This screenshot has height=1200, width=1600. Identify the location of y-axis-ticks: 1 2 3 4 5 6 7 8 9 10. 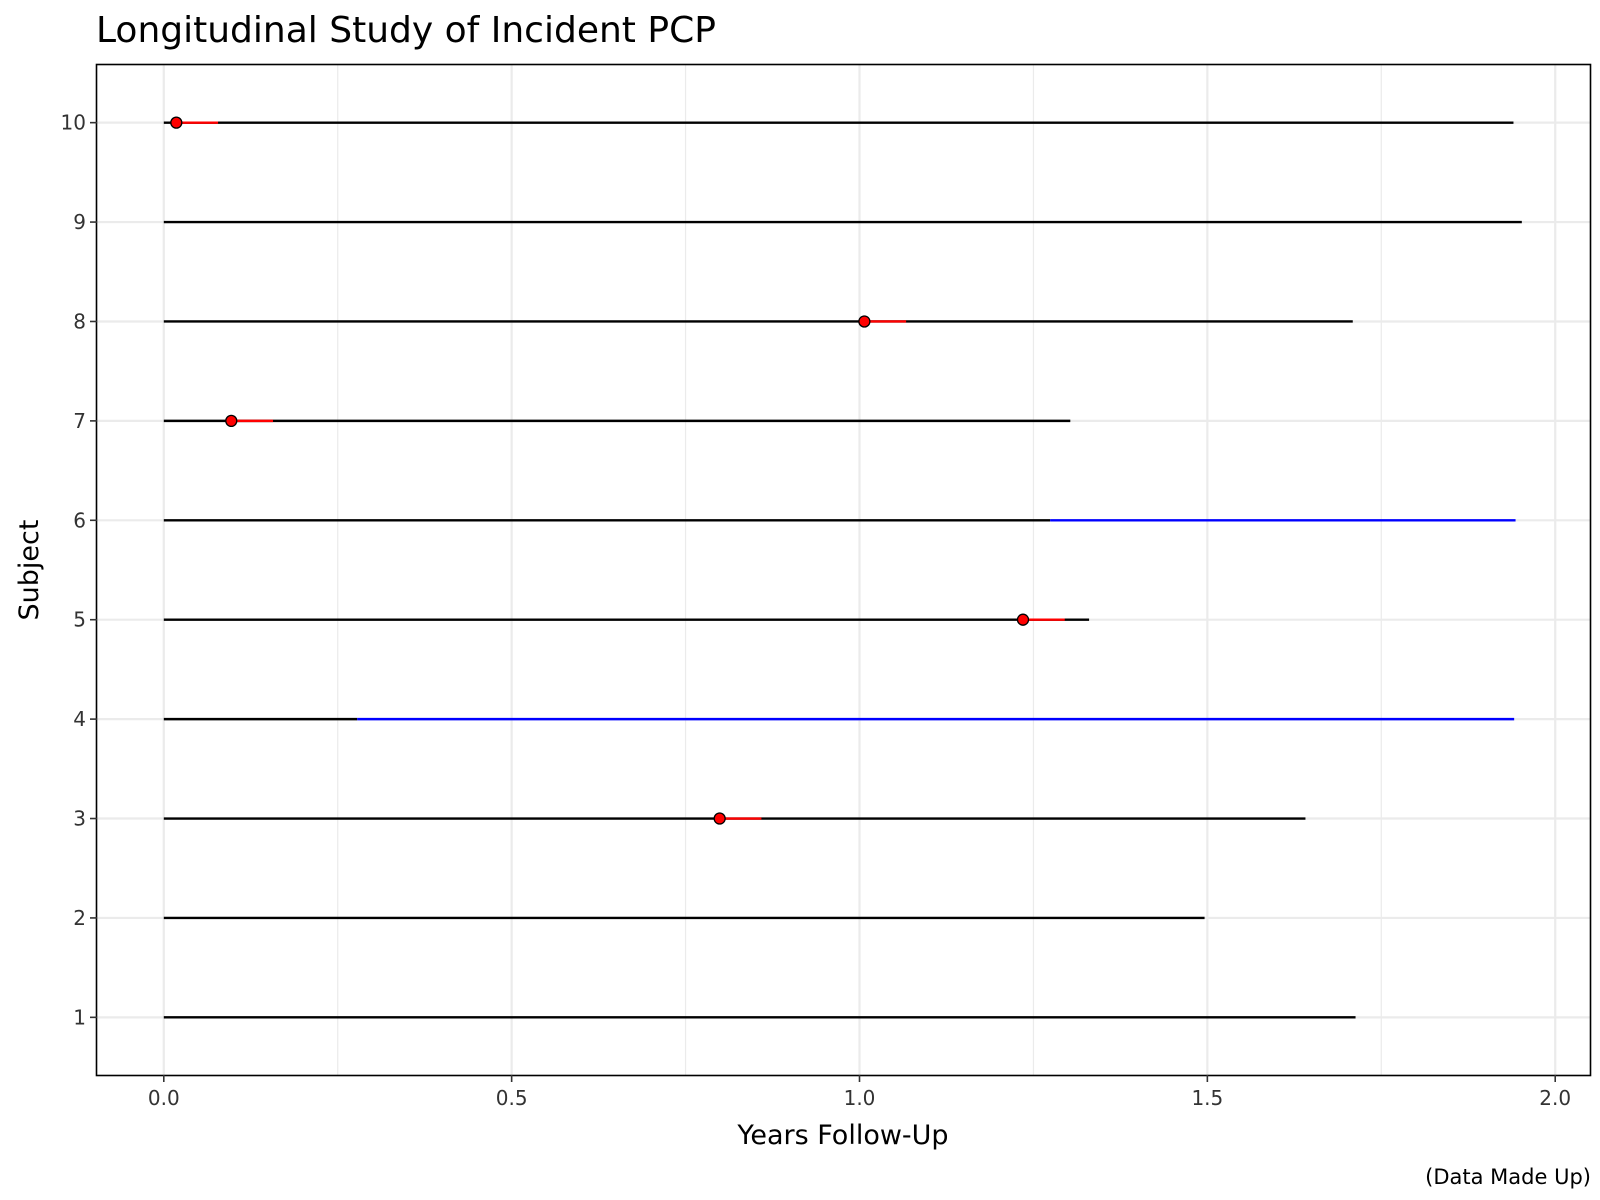
(79, 570).